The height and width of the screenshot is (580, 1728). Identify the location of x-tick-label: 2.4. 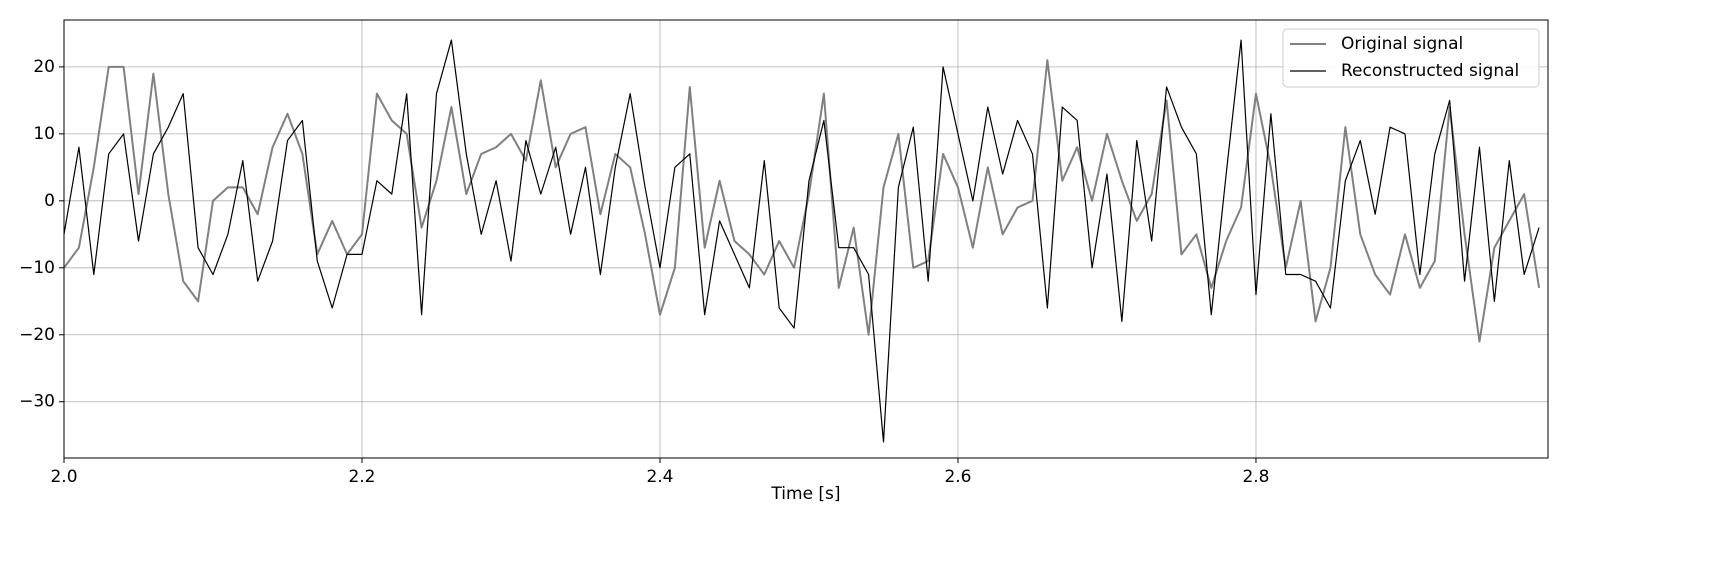
(659, 477).